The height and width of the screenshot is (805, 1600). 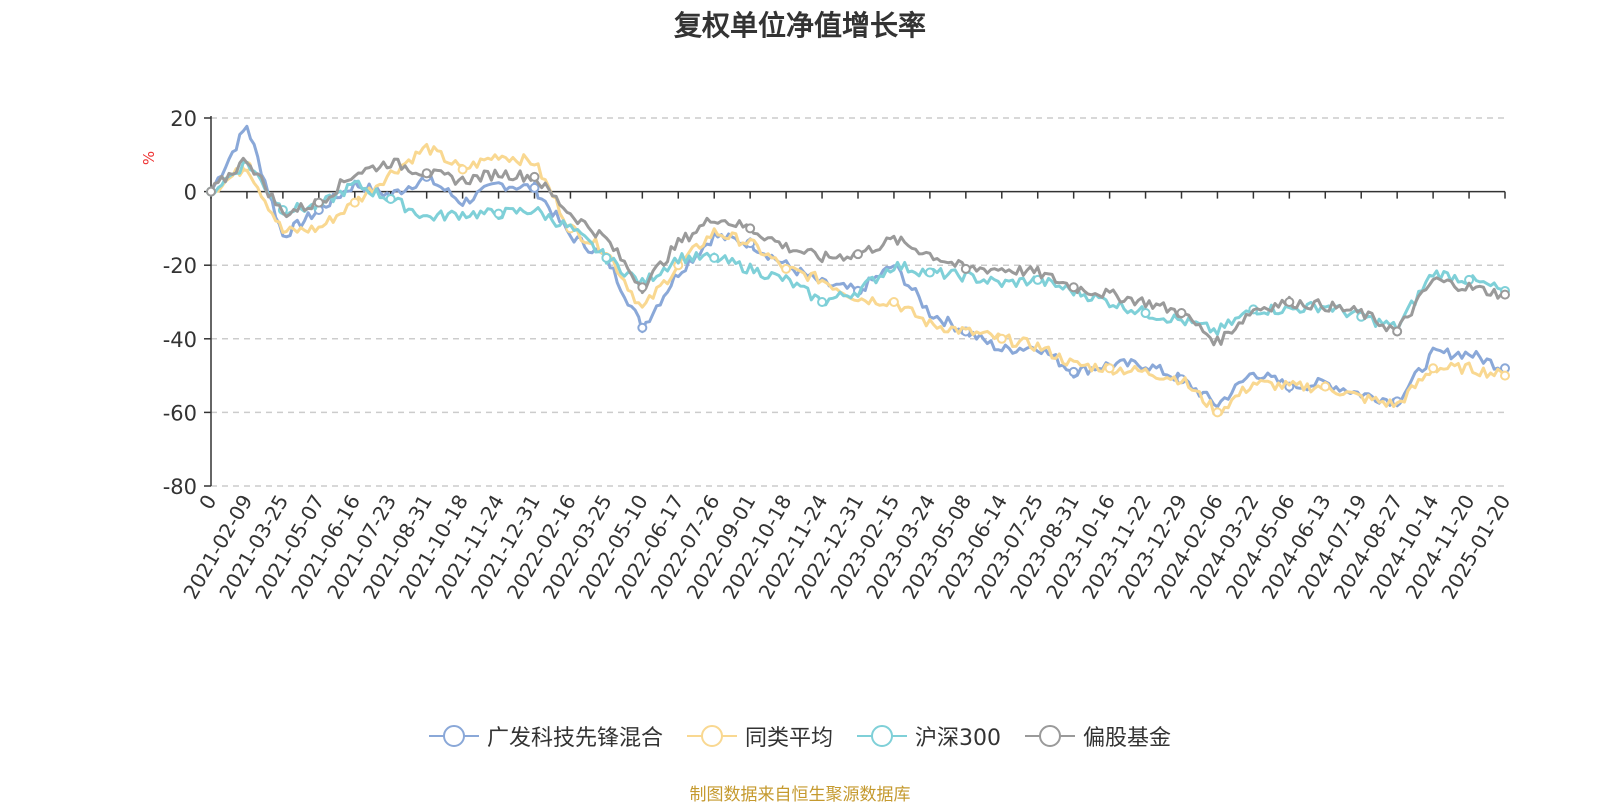 What do you see at coordinates (800, 795) in the screenshot?
I see `source-note: 制图数据来自恒生聚源数据库` at bounding box center [800, 795].